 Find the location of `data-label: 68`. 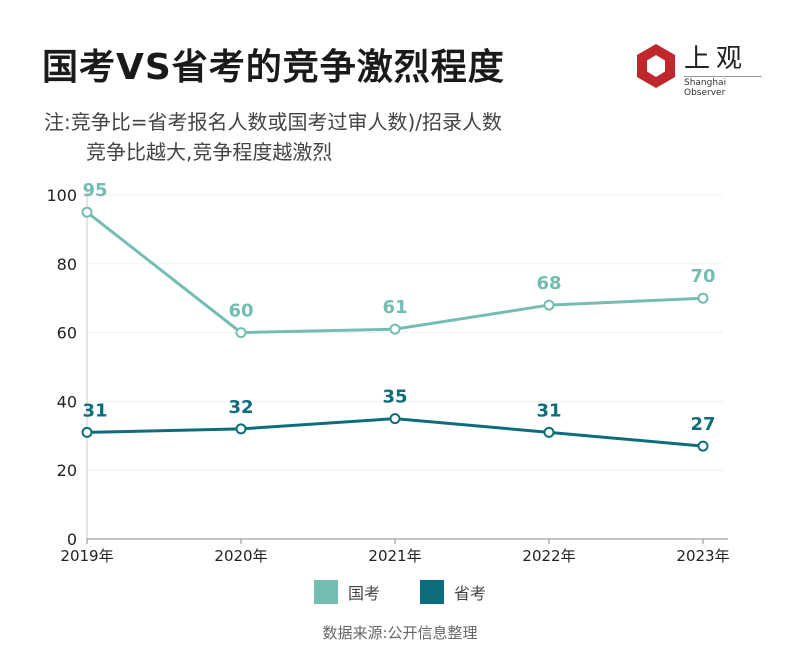

data-label: 68 is located at coordinates (548, 283).